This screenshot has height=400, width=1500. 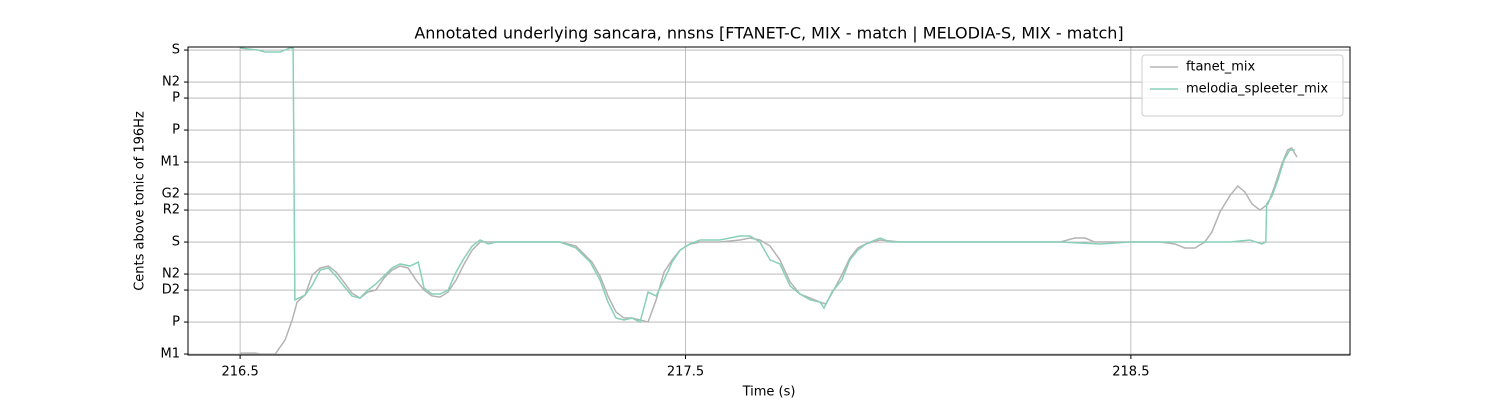 What do you see at coordinates (240, 372) in the screenshot?
I see `x-tick-label: 216.5` at bounding box center [240, 372].